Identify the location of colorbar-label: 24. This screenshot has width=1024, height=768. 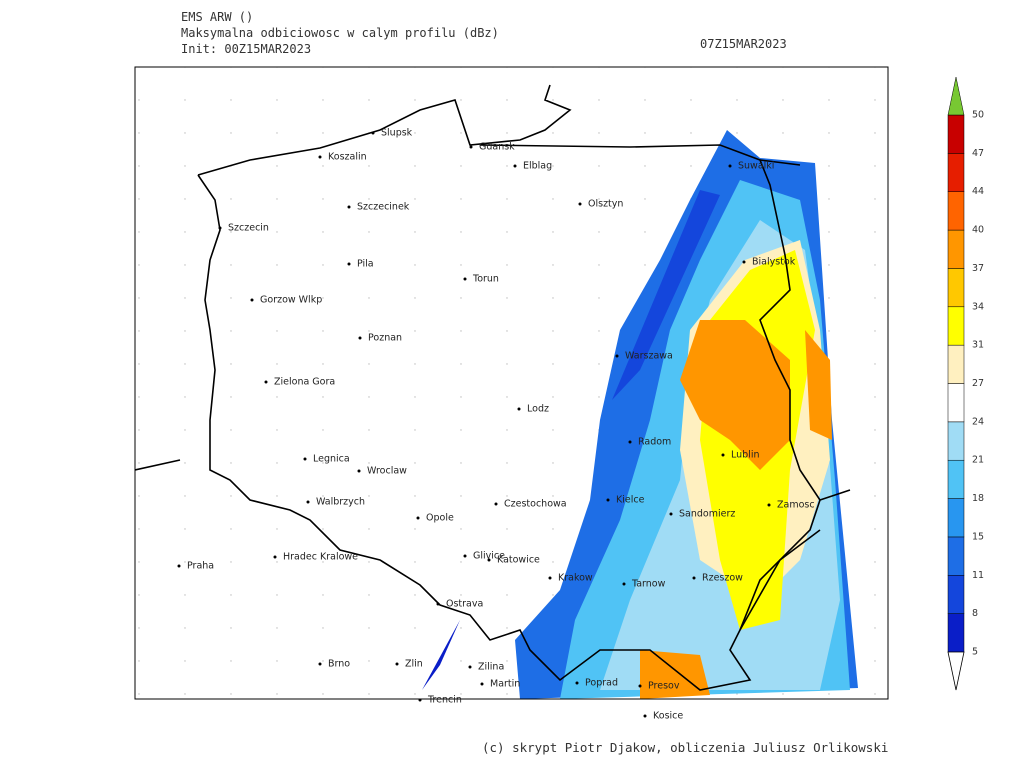
(978, 421).